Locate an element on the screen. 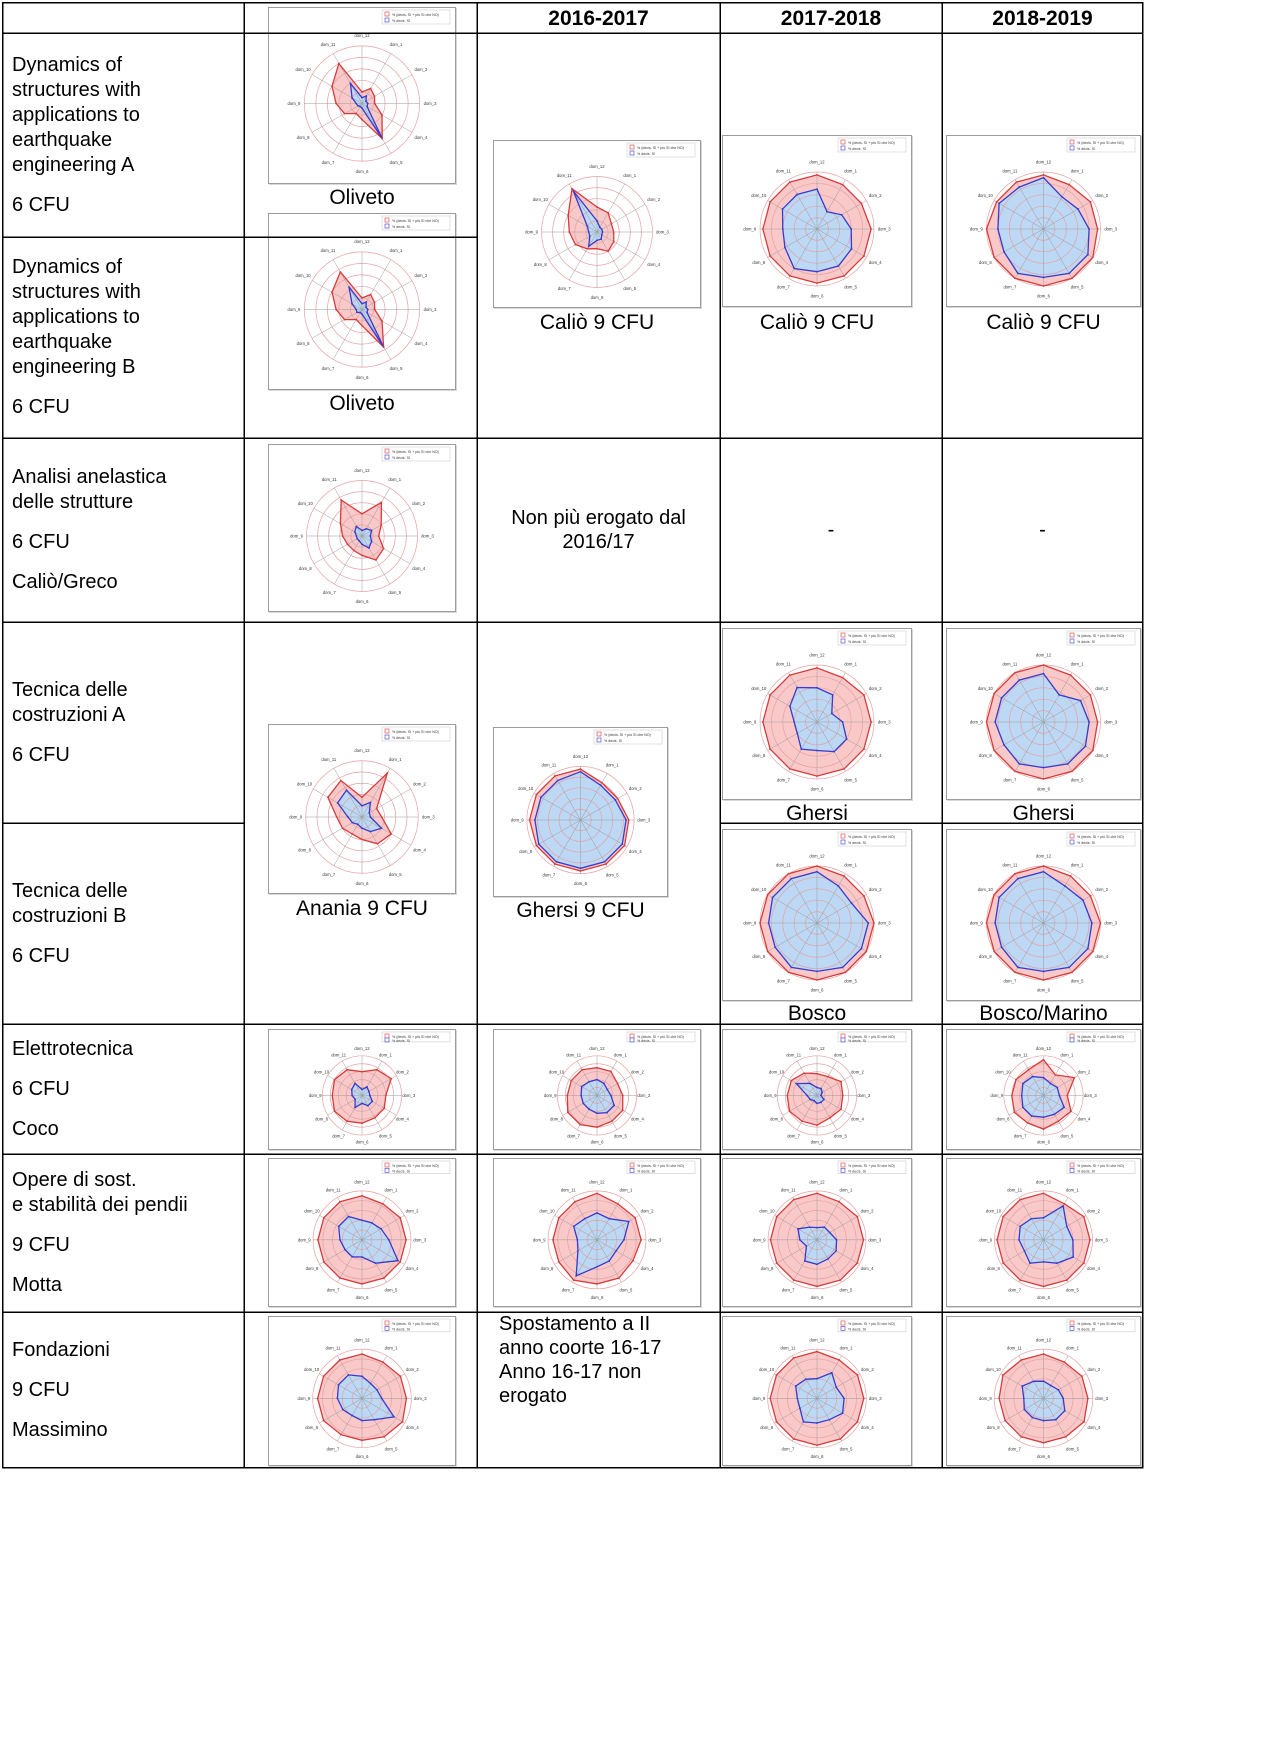  course-cfu: 9 CFU is located at coordinates (41, 1389).